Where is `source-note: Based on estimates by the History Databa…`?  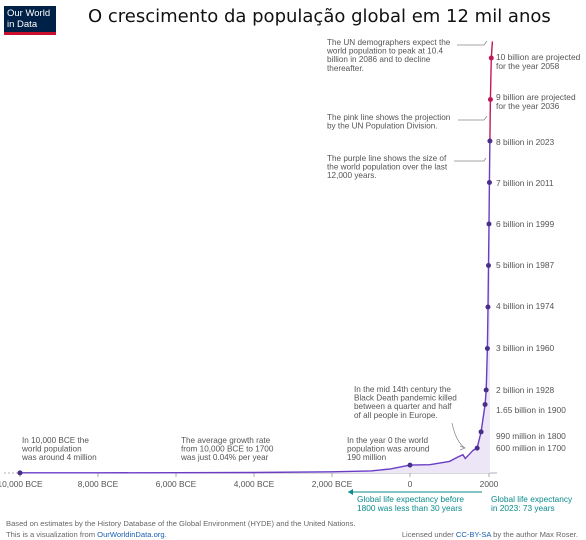 source-note: Based on estimates by the History Databa… is located at coordinates (181, 523).